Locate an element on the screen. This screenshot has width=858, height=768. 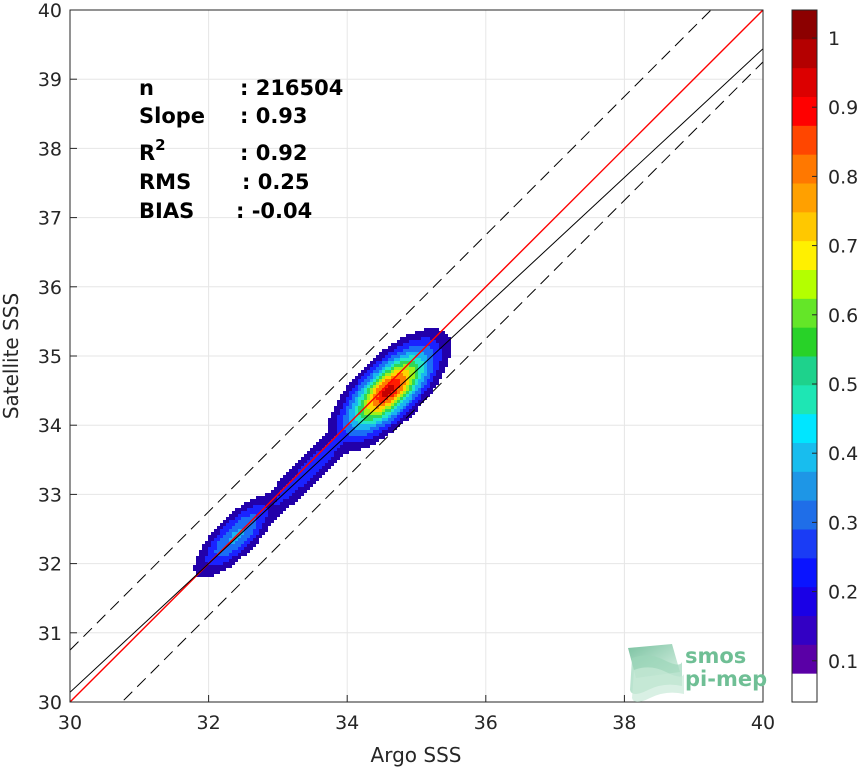
stat-r2-value: : 0.92 is located at coordinates (274, 153).